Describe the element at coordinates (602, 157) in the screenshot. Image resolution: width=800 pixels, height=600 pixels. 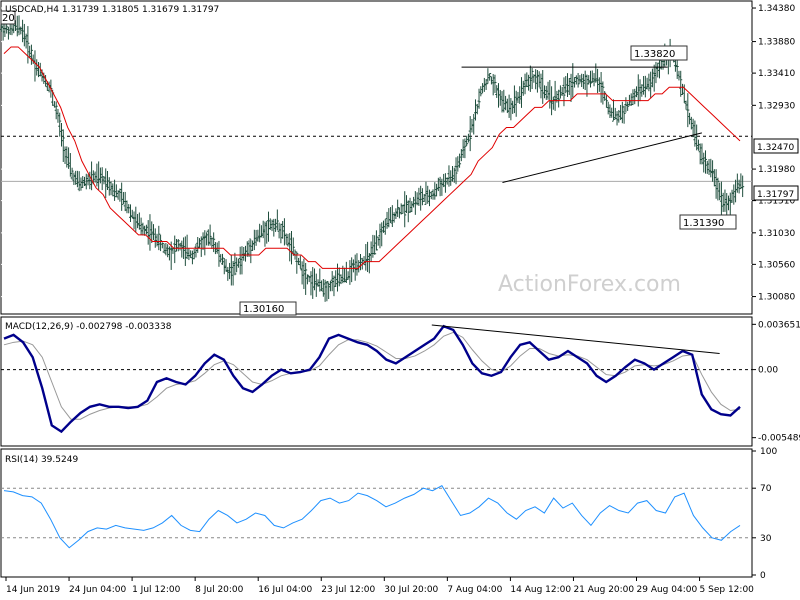
I see `price-trendline` at that location.